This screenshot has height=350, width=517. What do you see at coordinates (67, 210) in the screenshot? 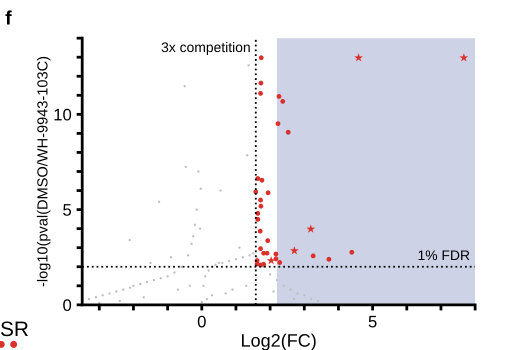
I see `y-tick-label: 5` at bounding box center [67, 210].